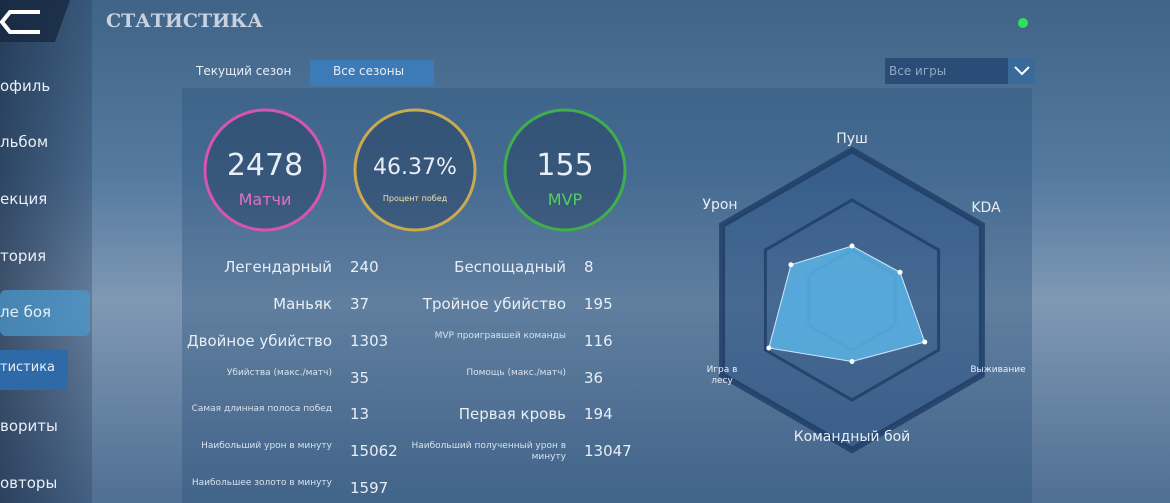  I want to click on stat-value: 116, so click(598, 341).